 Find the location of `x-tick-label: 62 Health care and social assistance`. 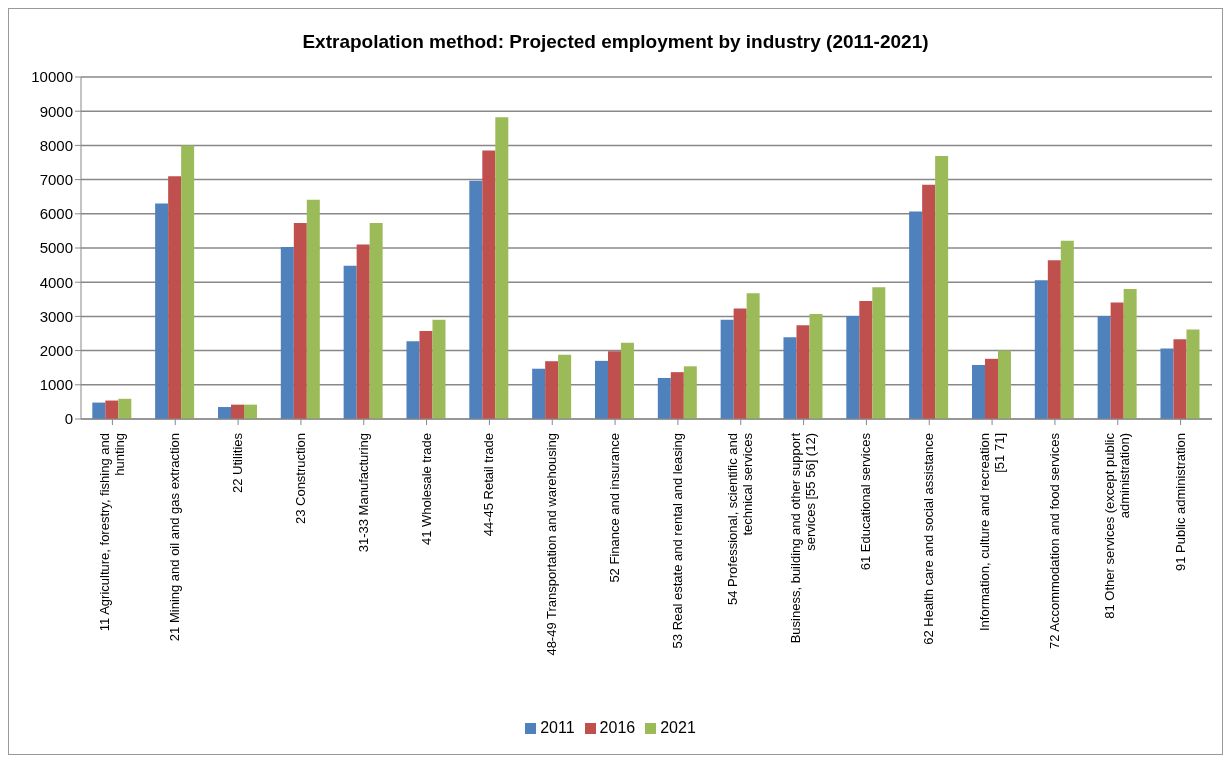

x-tick-label: 62 Health care and social assistance is located at coordinates (929, 539).